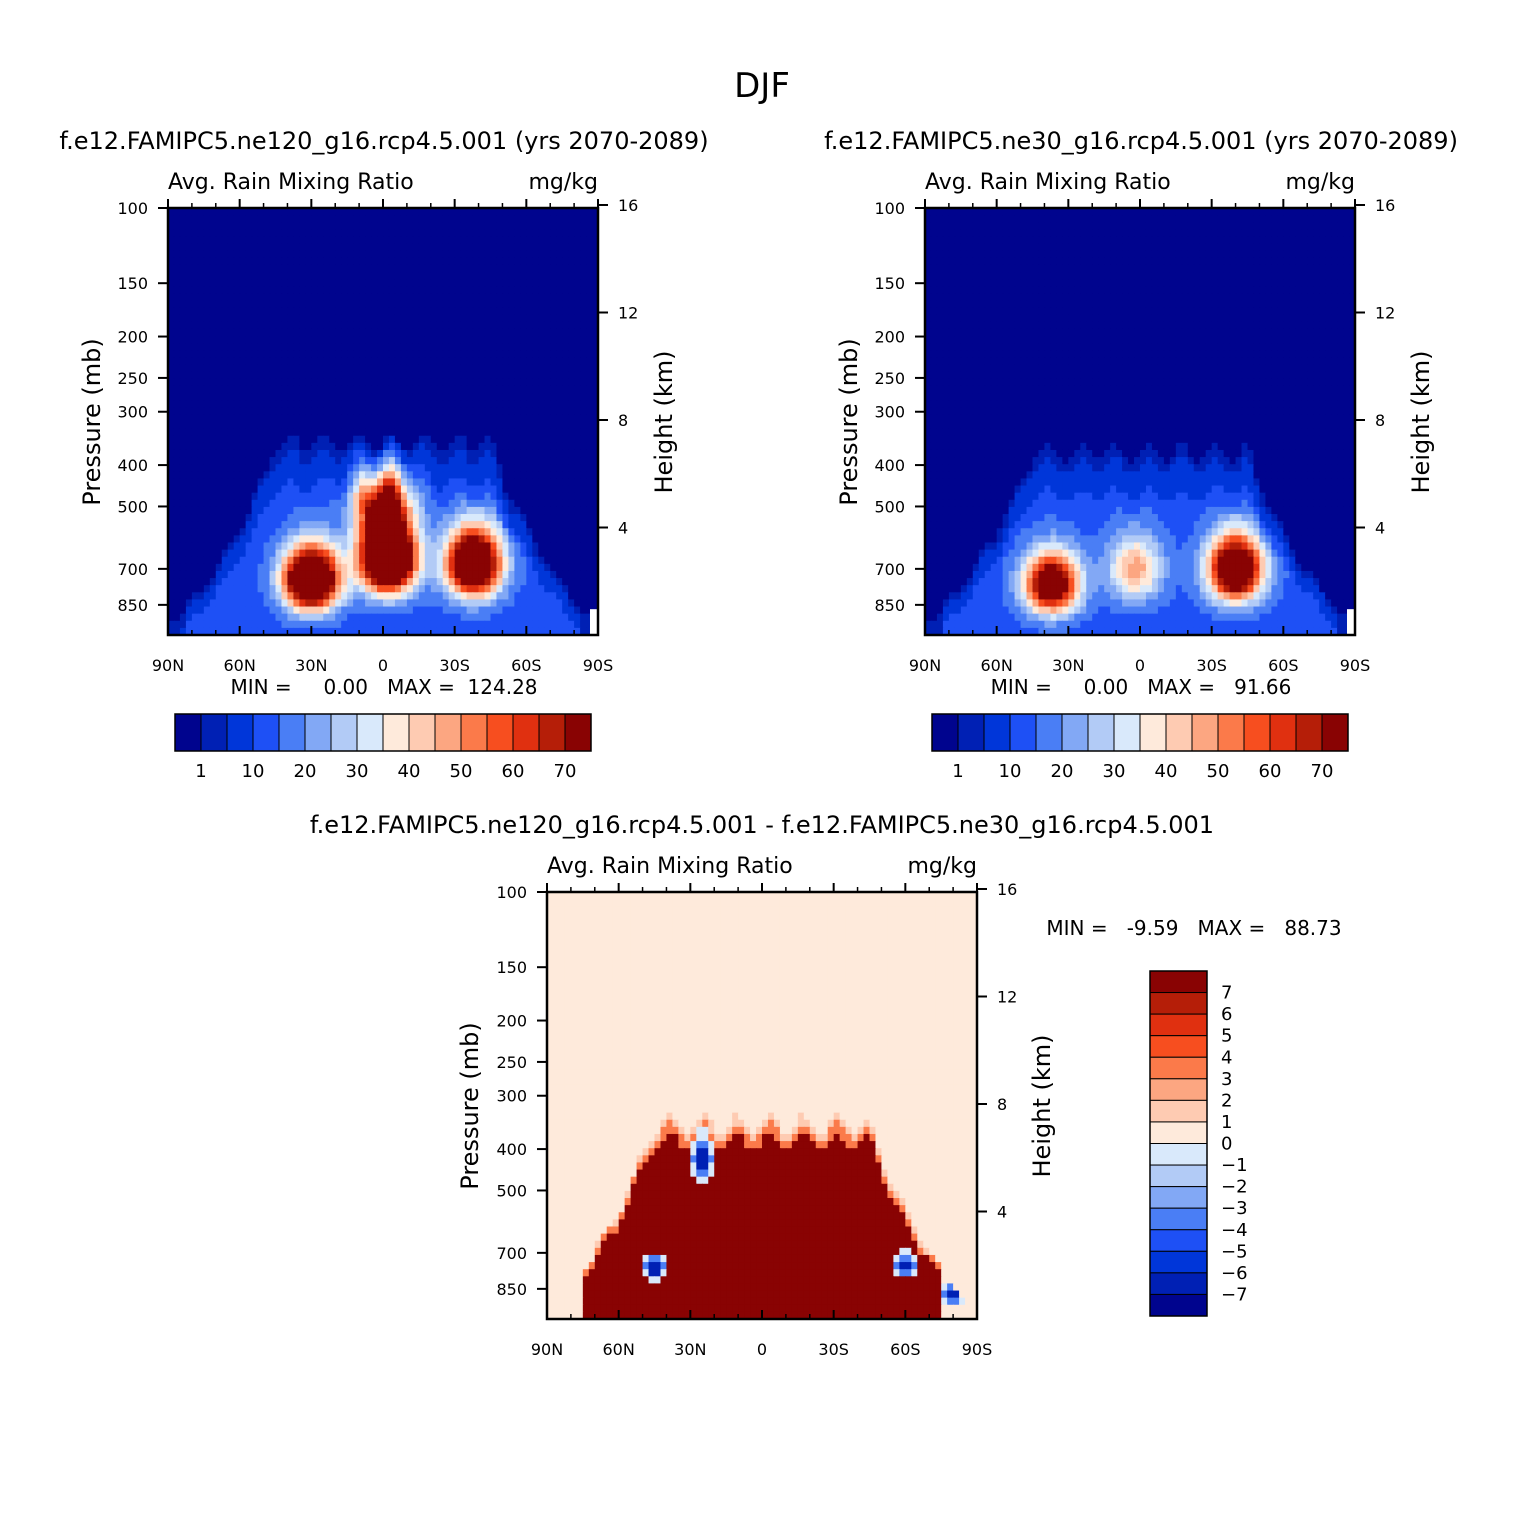 The image size is (1524, 1528). What do you see at coordinates (383, 665) in the screenshot?
I see `x-tick-label: 0` at bounding box center [383, 665].